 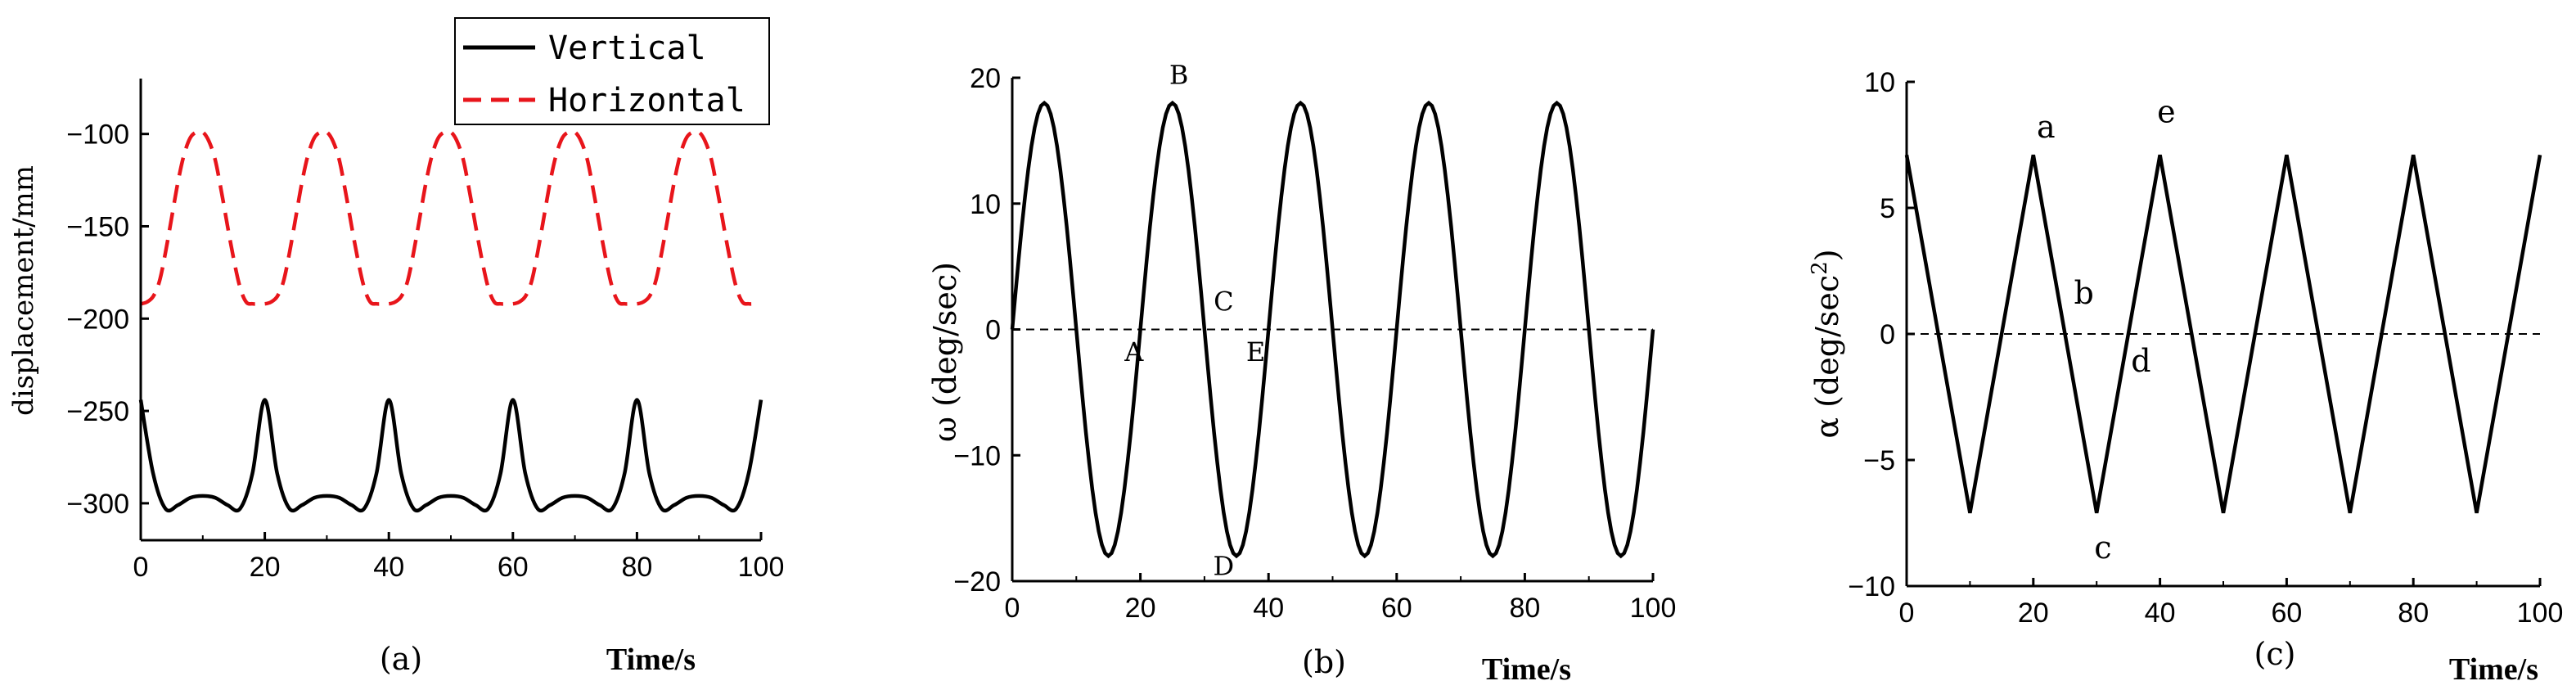 I want to click on b-x-tick-label: 20, so click(x=1140, y=608).